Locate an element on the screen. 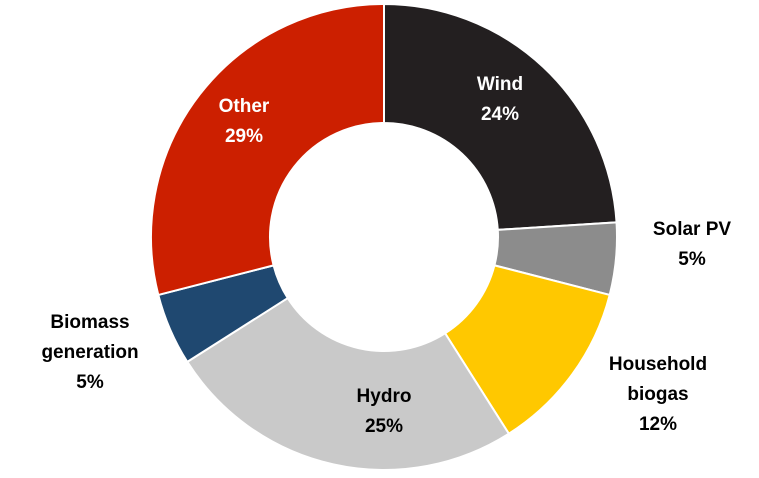 Image resolution: width=759 pixels, height=478 pixels. slice-label-biomass-name: Biomass is located at coordinates (89, 322).